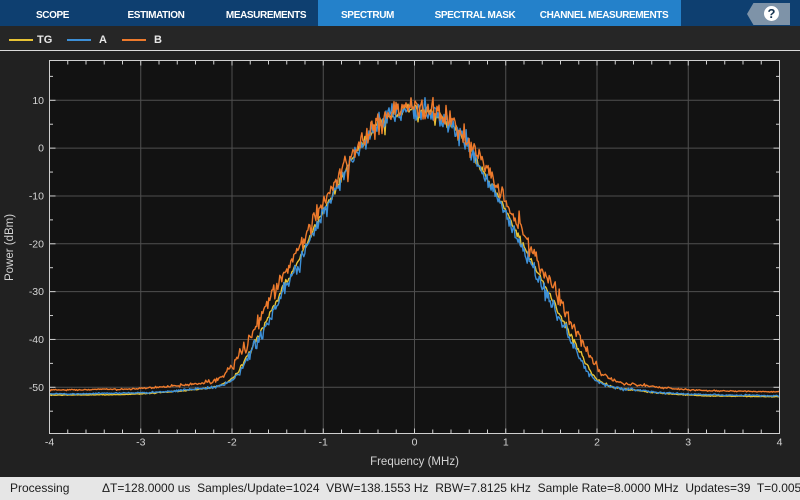 The image size is (800, 500). What do you see at coordinates (506, 443) in the screenshot?
I see `svg-text: 1` at bounding box center [506, 443].